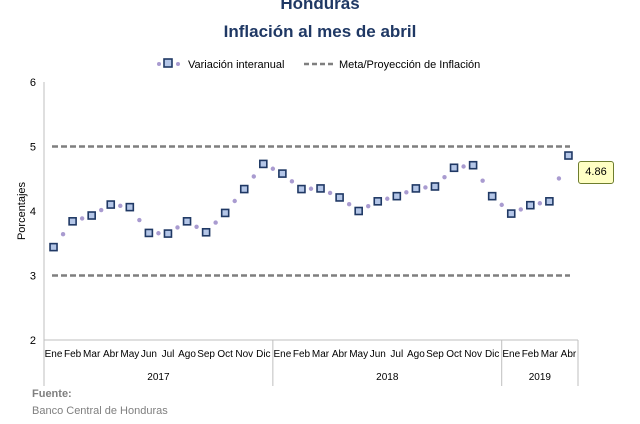 Image resolution: width=640 pixels, height=424 pixels. Describe the element at coordinates (409, 65) in the screenshot. I see `legend-meta-label: Meta/Proyección de Inflación` at that location.